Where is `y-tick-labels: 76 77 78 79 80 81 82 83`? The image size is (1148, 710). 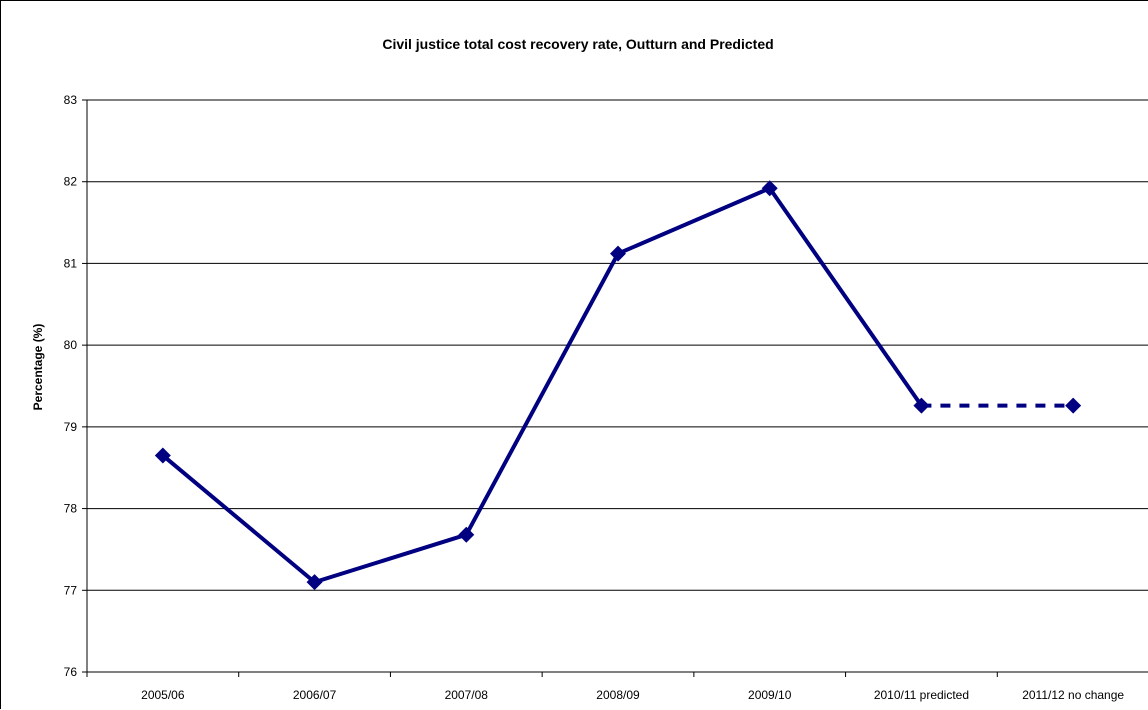
y-tick-labels: 76 77 78 79 80 81 82 83 is located at coordinates (71, 386).